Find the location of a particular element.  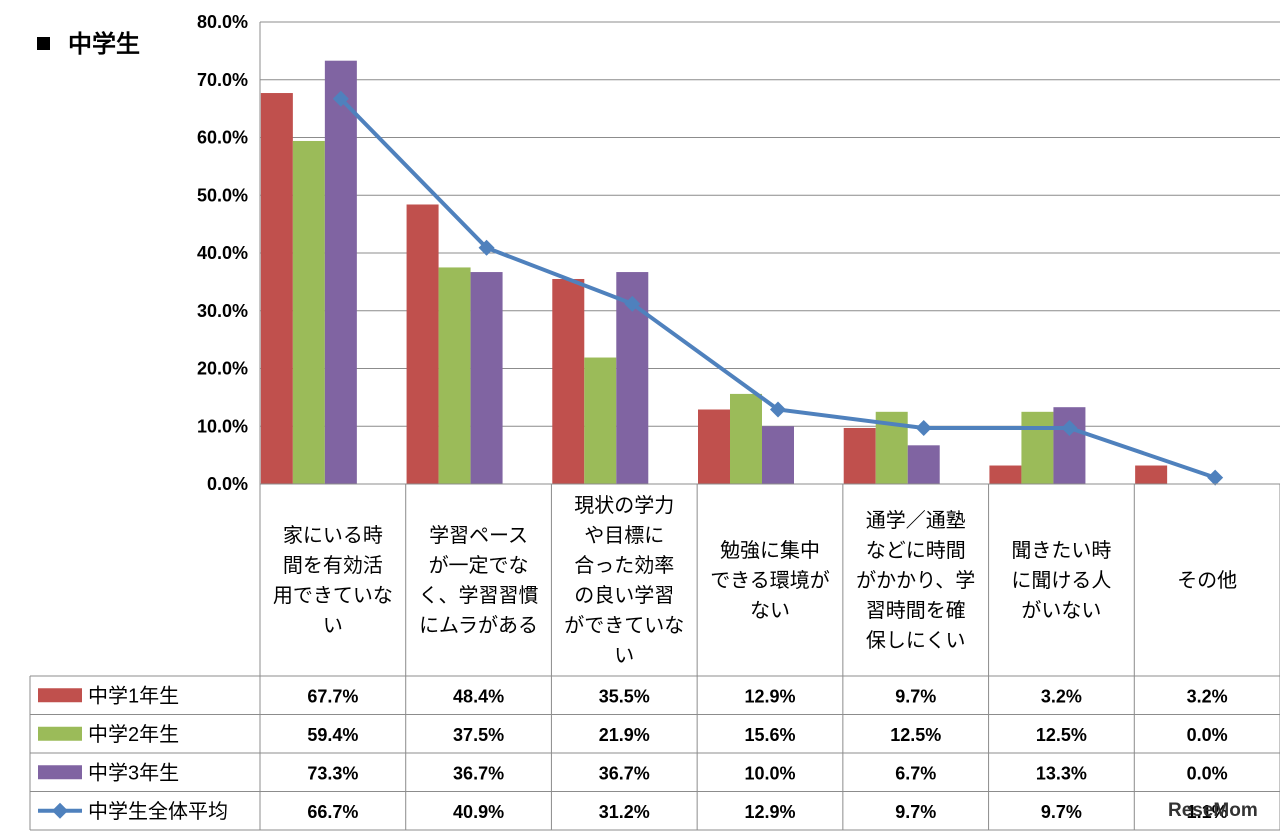

table-value-3-1: 73.3% is located at coordinates (332, 773).